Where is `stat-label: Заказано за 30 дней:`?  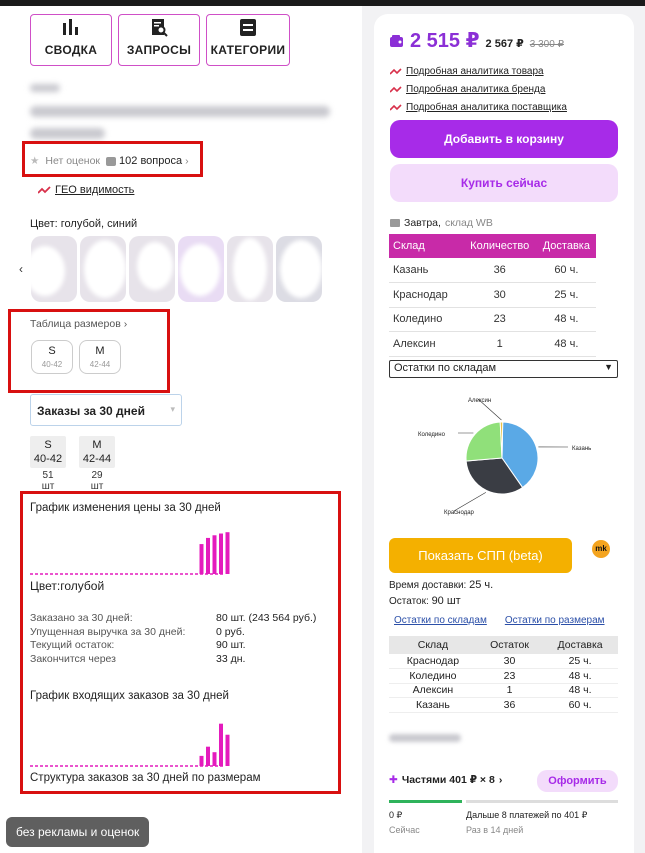 stat-label: Заказано за 30 дней: is located at coordinates (81, 618).